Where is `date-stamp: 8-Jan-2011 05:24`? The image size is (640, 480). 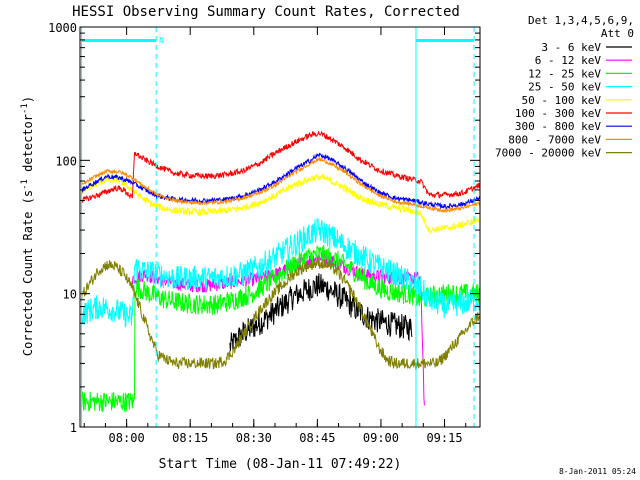
date-stamp: 8-Jan-2011 05:24 is located at coordinates (597, 471).